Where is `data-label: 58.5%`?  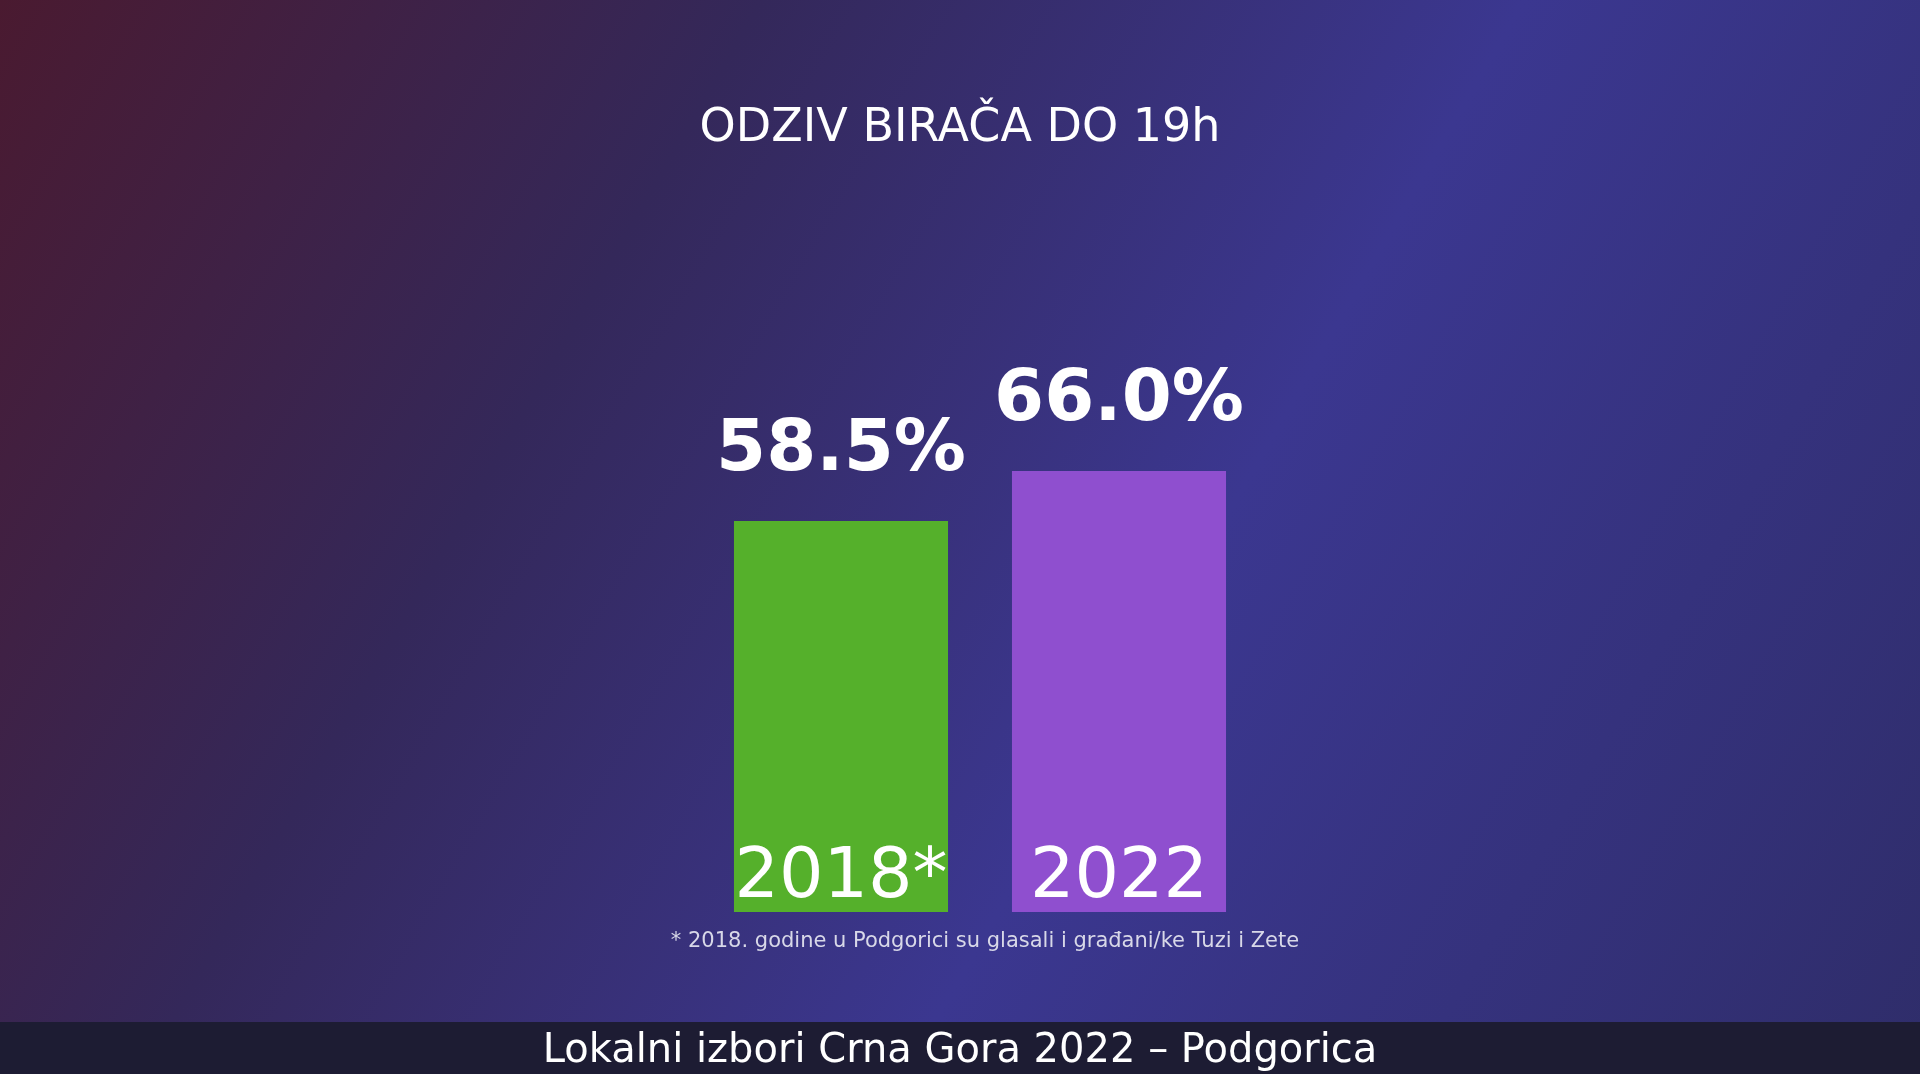
data-label: 58.5% is located at coordinates (841, 445).